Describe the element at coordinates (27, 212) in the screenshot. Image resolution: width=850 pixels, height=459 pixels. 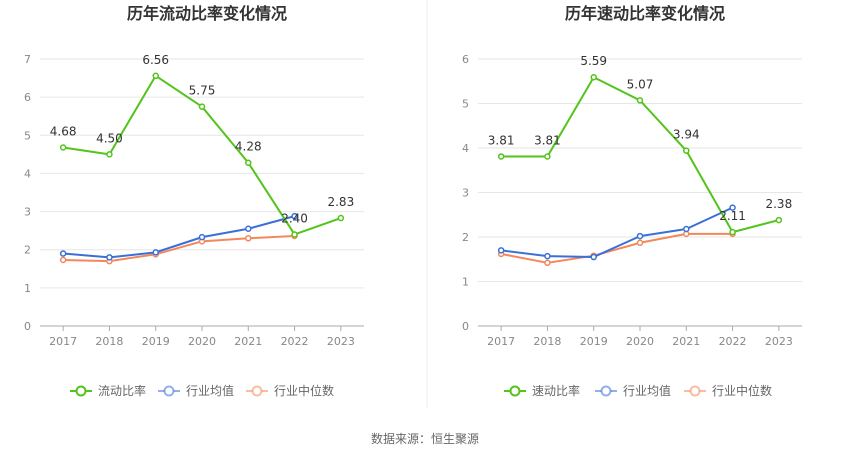
I see `current-y-tick-label: 3` at that location.